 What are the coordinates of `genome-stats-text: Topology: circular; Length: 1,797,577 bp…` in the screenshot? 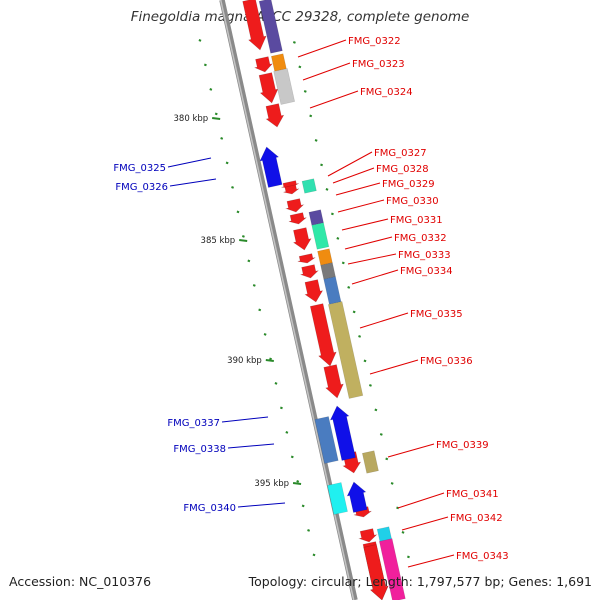 It's located at (420, 581).